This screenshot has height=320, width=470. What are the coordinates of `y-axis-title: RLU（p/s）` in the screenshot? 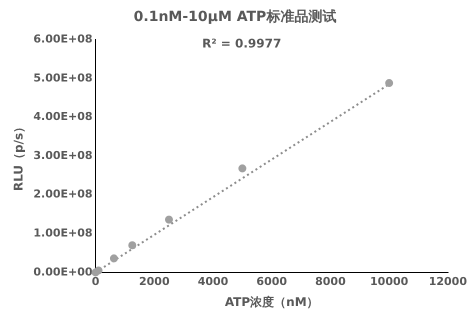 It's located at (18, 156).